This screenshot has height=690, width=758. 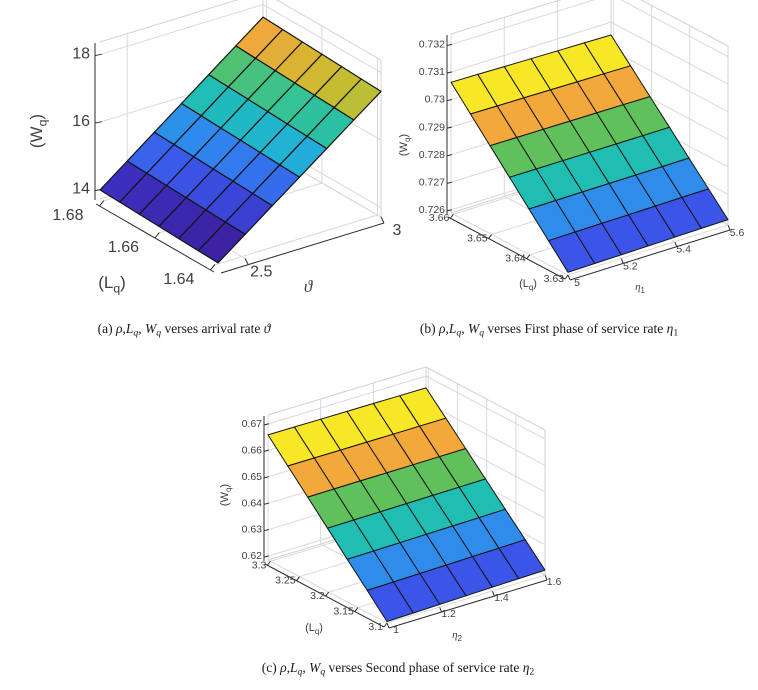 What do you see at coordinates (424, 667) in the screenshot?
I see `caption-segment: verses Second phase of service rate` at bounding box center [424, 667].